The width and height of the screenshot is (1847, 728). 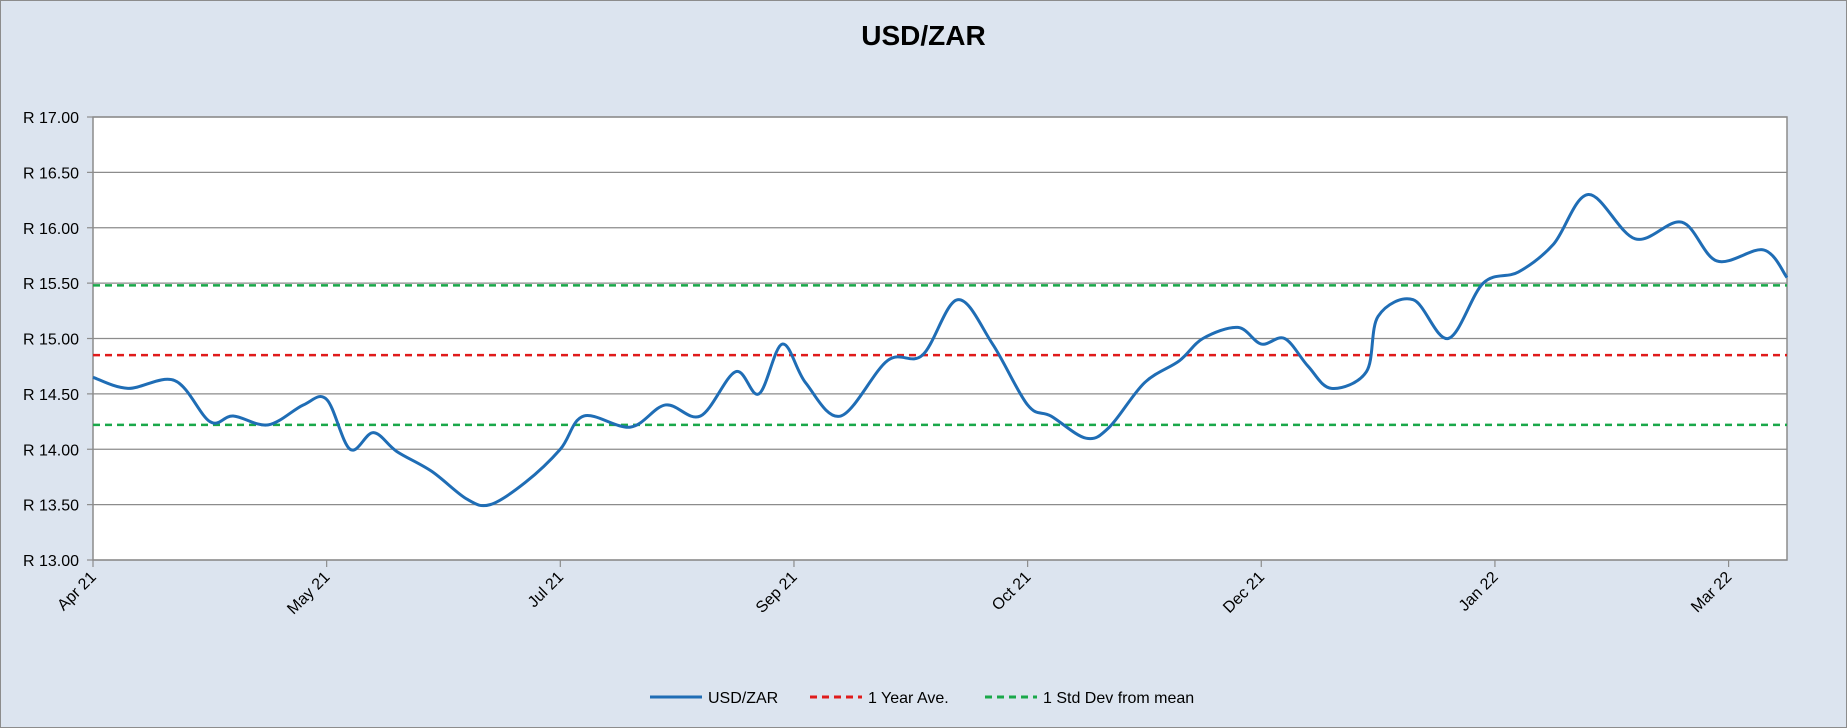 What do you see at coordinates (743, 698) in the screenshot?
I see `legend-label: USD/ZAR` at bounding box center [743, 698].